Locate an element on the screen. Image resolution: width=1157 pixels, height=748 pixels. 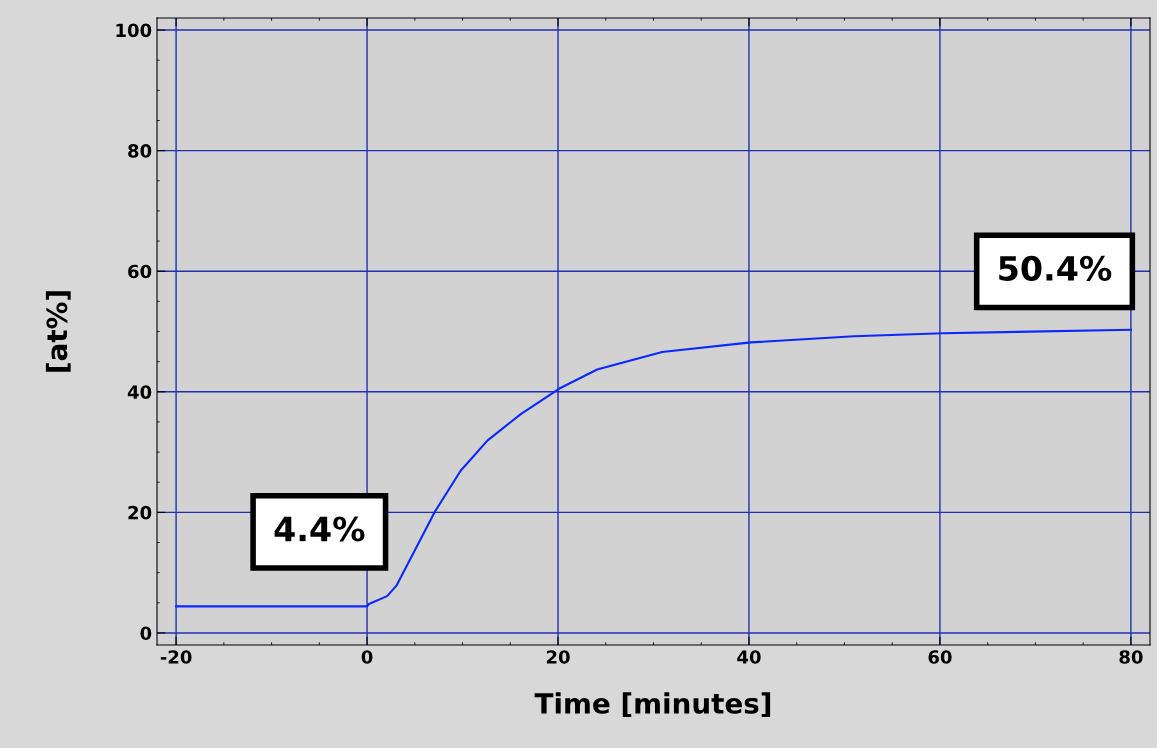
y-tick-label: 60 is located at coordinates (140, 271).